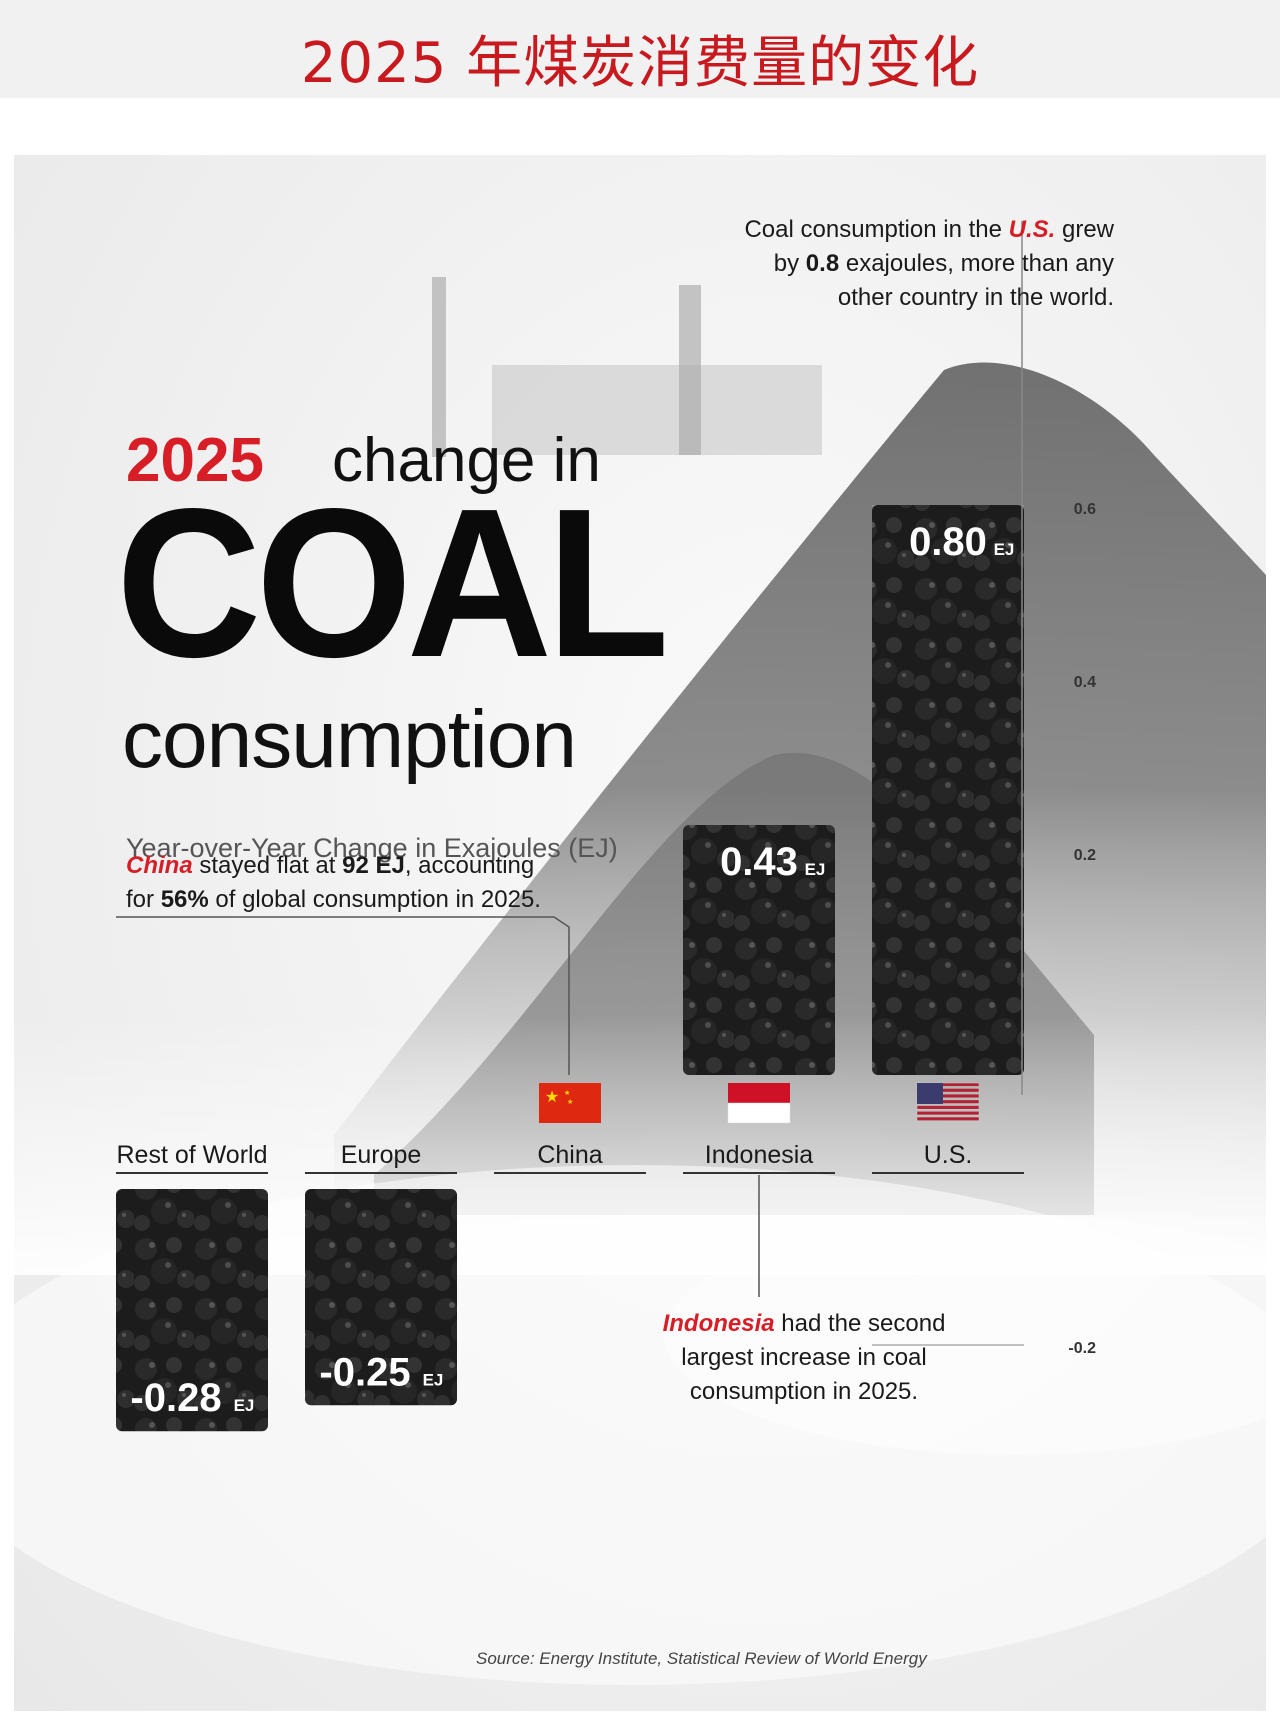 The width and height of the screenshot is (1280, 1719). I want to click on bar-indonesia, so click(759, 950).